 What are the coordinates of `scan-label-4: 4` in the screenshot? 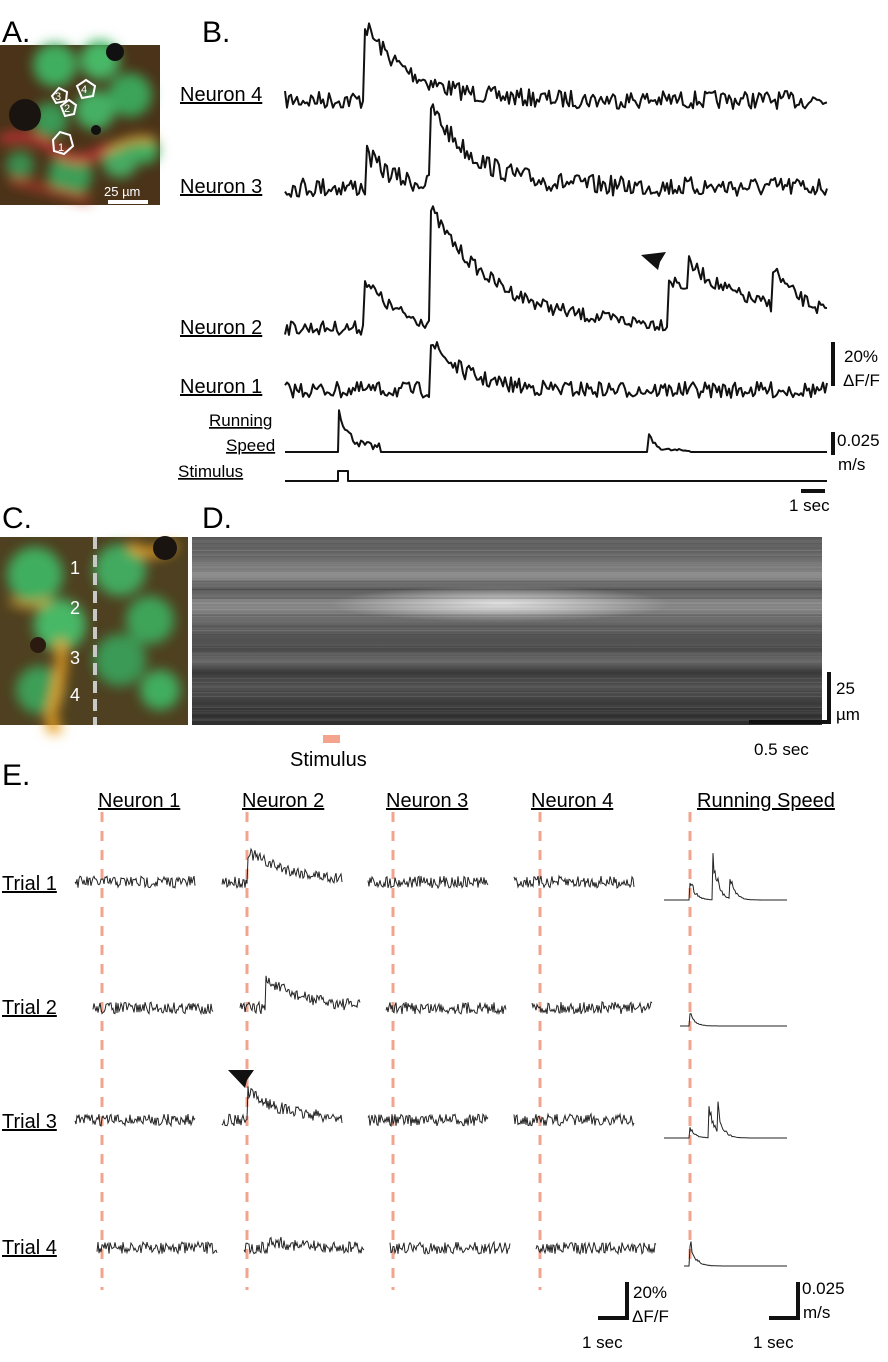 It's located at (75, 695).